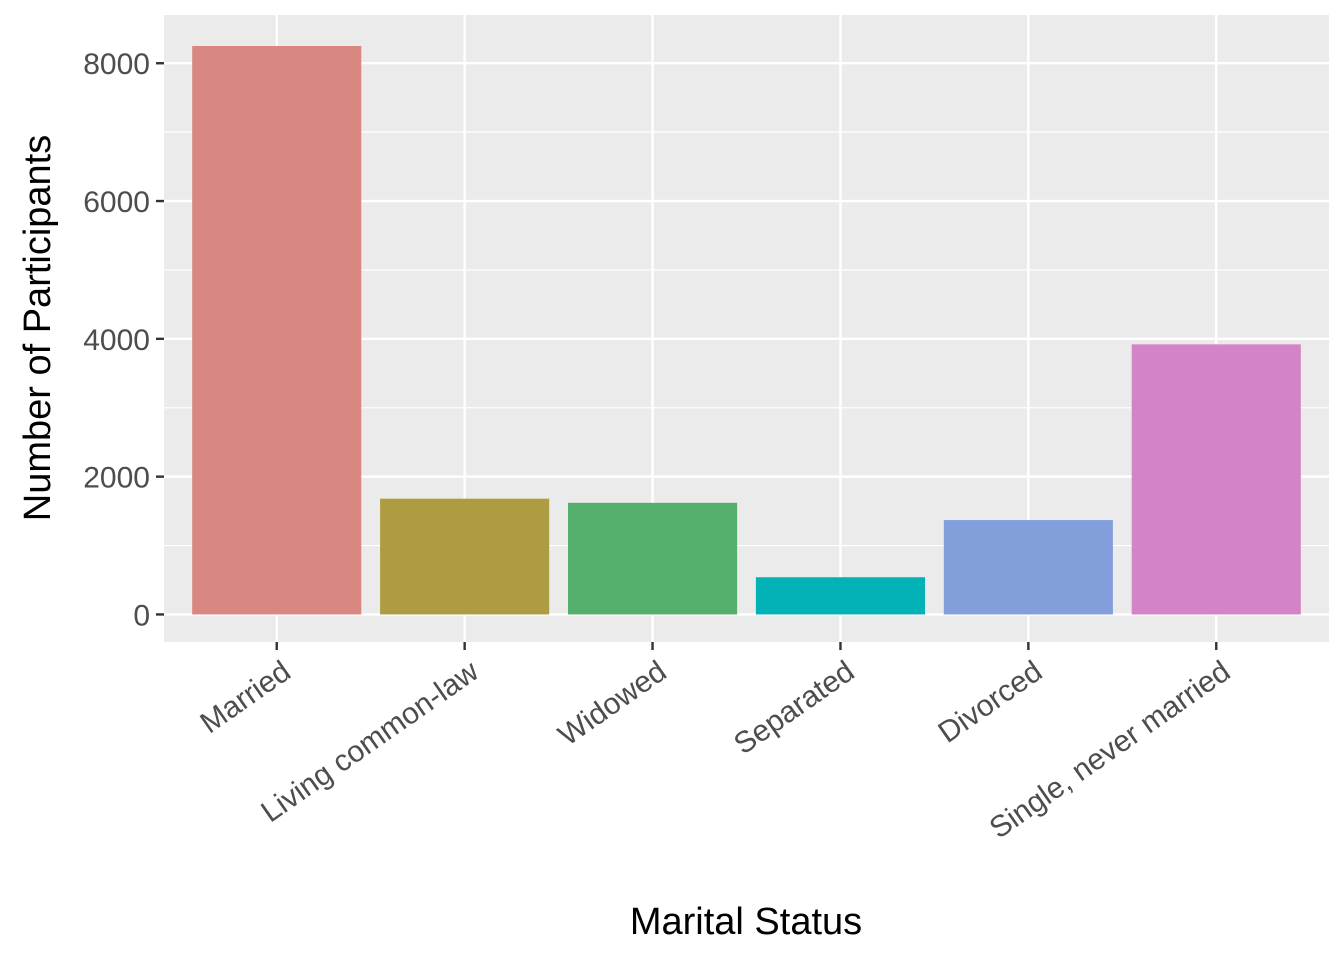  What do you see at coordinates (1028, 567) in the screenshot?
I see `bar-divorced` at bounding box center [1028, 567].